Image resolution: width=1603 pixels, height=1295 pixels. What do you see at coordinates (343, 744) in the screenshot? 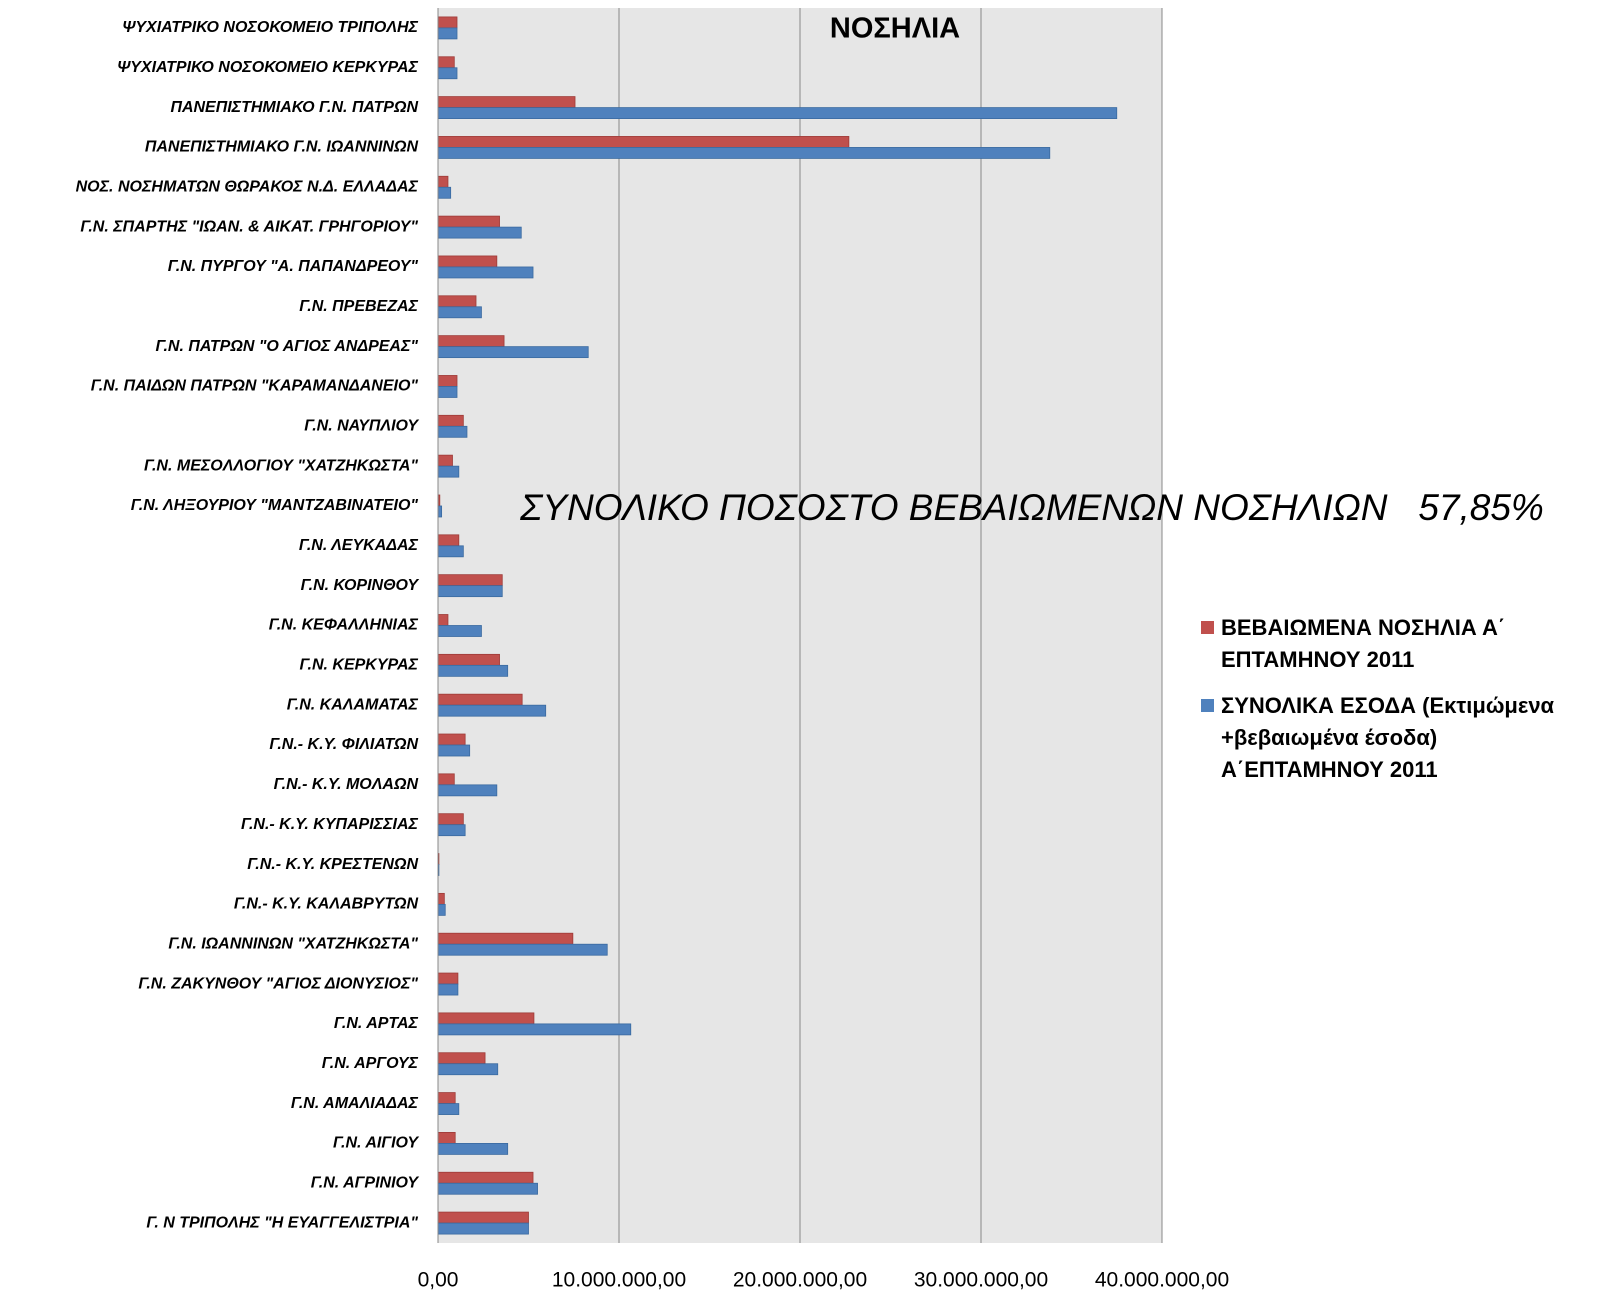
I see `category-label: Γ.Ν.- Κ.Υ. ΦΙΛΙΑΤΩΝ` at bounding box center [343, 744].